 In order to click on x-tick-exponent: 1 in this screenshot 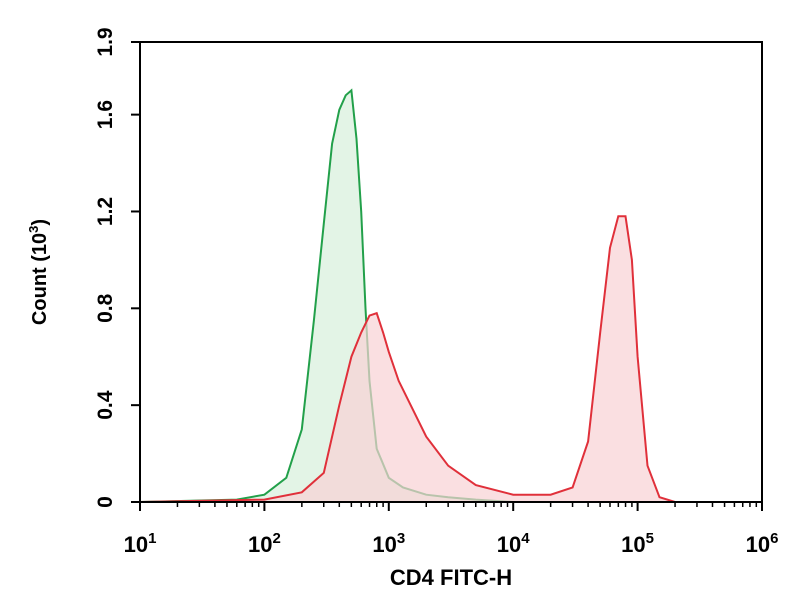, I will do `click(152, 538)`.